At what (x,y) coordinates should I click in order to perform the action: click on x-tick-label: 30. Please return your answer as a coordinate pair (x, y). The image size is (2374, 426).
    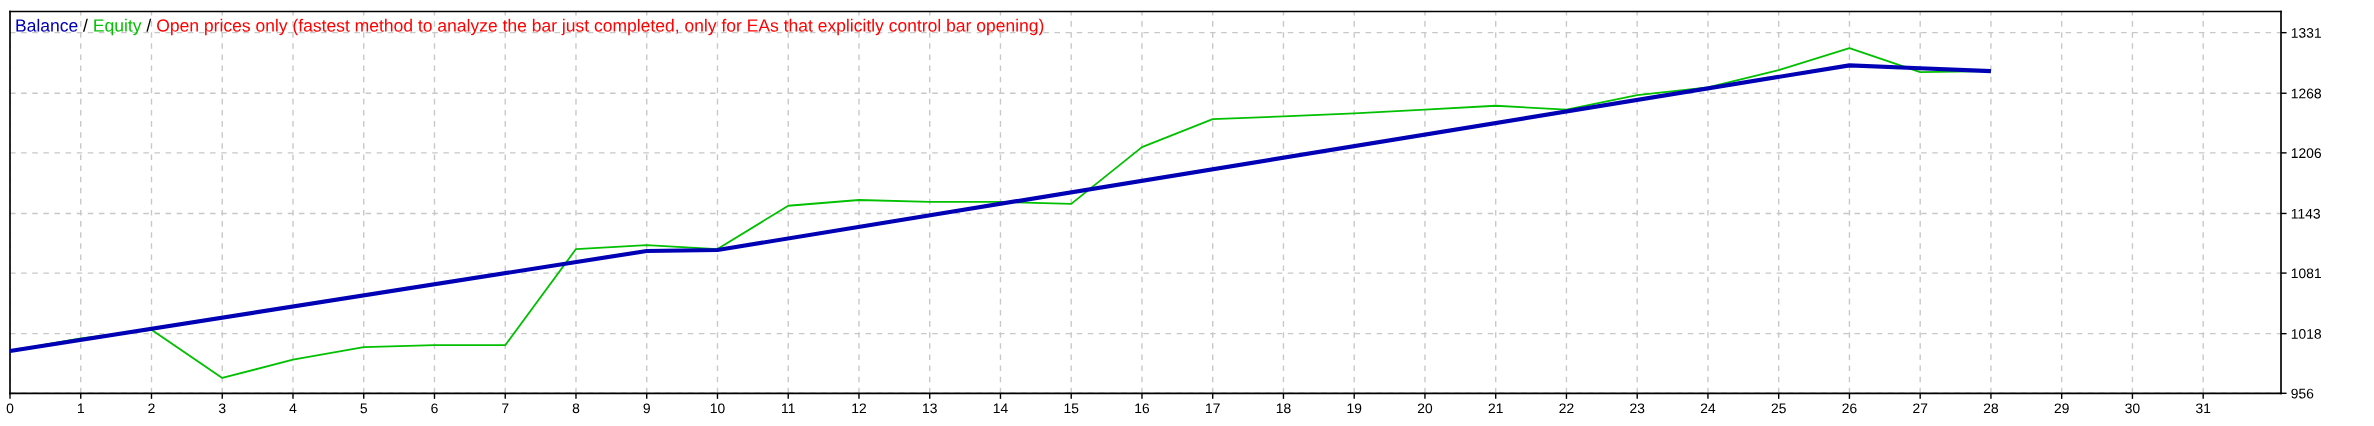
    Looking at the image, I should click on (2132, 408).